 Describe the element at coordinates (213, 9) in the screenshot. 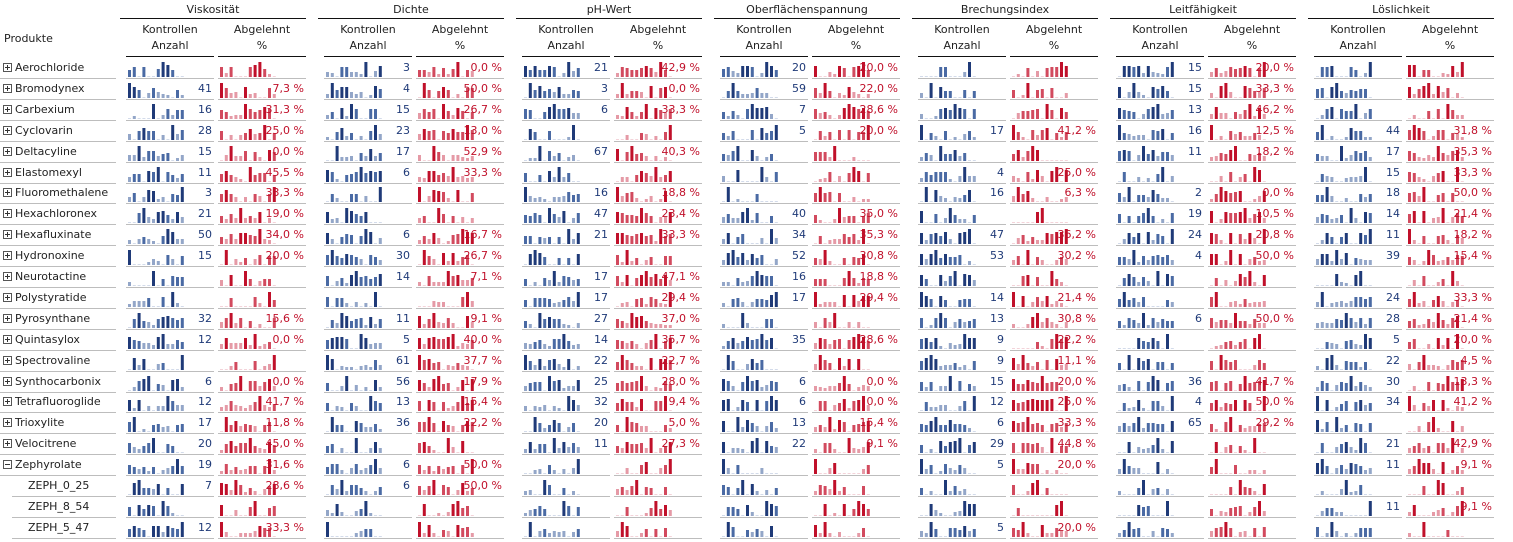

I see `column-group-title: Viskosität` at that location.